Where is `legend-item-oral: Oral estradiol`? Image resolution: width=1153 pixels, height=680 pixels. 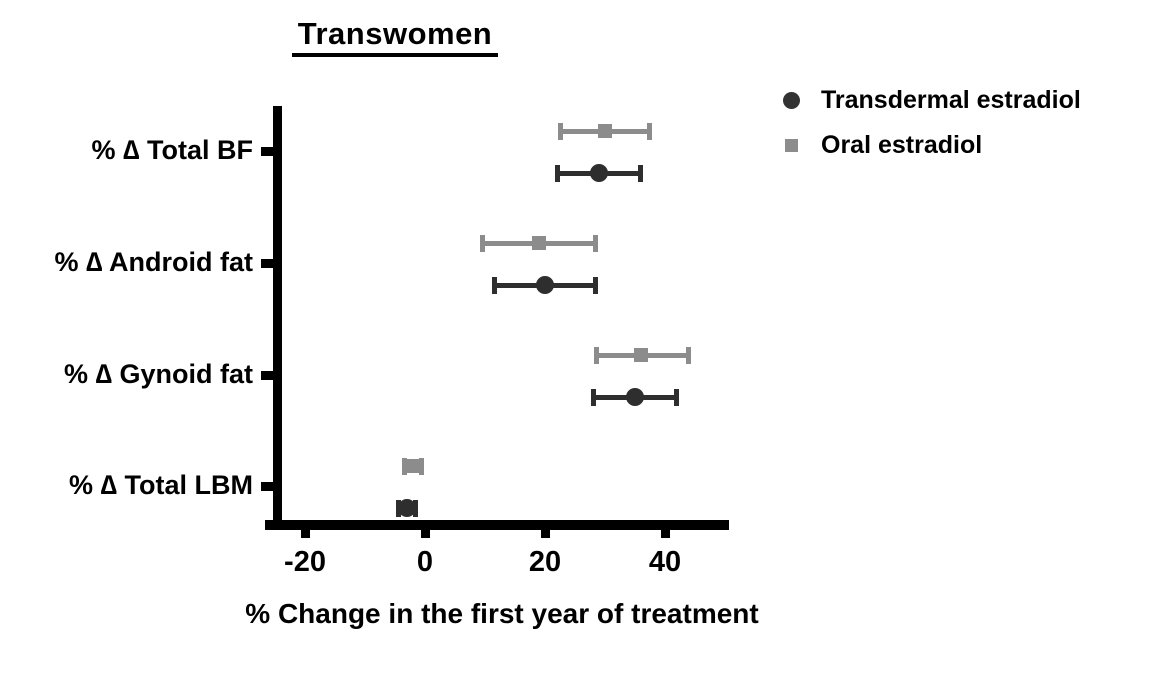
legend-item-oral: Oral estradiol is located at coordinates (930, 145).